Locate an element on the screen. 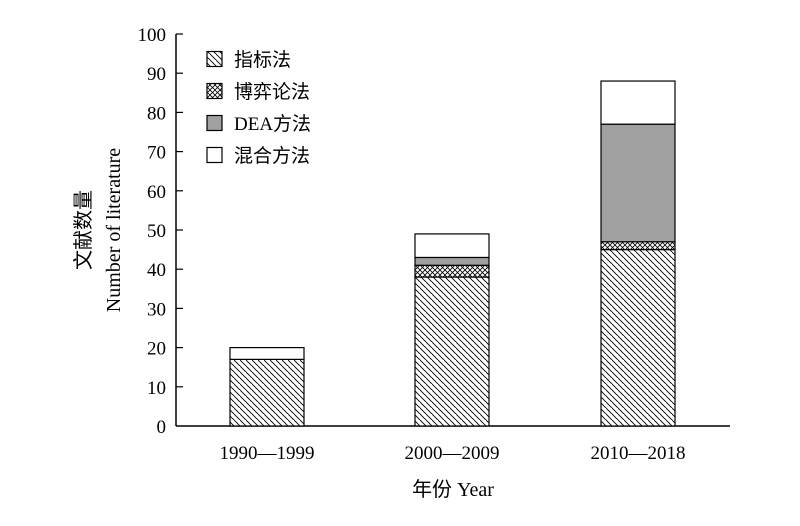 Image resolution: width=800 pixels, height=526 pixels. x-tick-label: 2010—2018 is located at coordinates (638, 453).